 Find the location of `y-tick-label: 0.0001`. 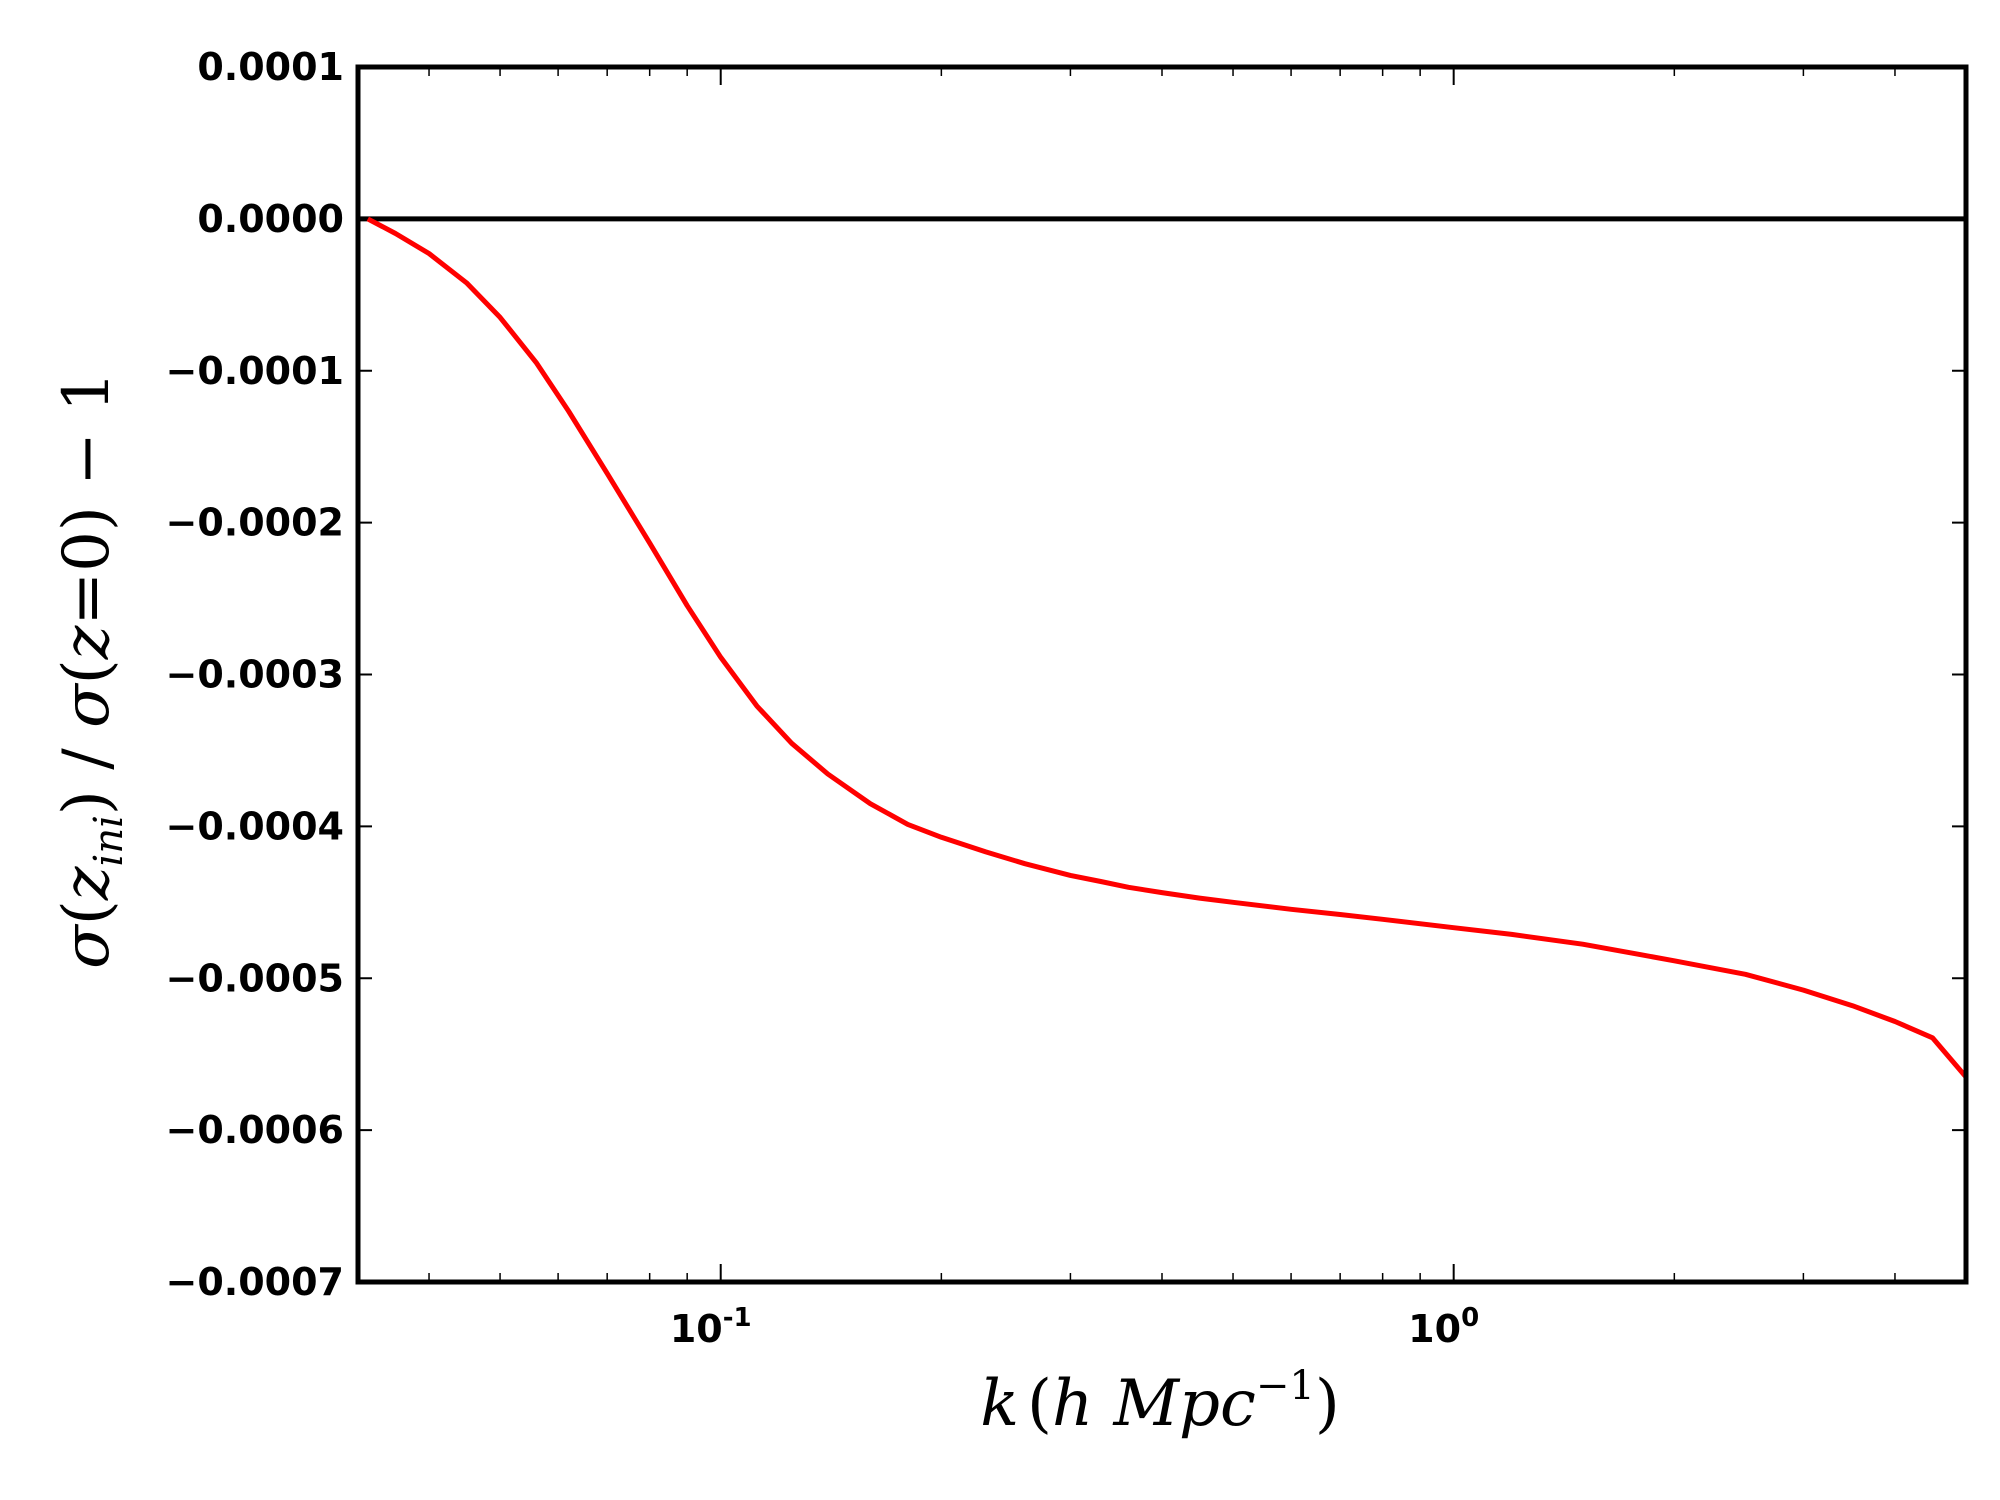

y-tick-label: 0.0001 is located at coordinates (270, 67).